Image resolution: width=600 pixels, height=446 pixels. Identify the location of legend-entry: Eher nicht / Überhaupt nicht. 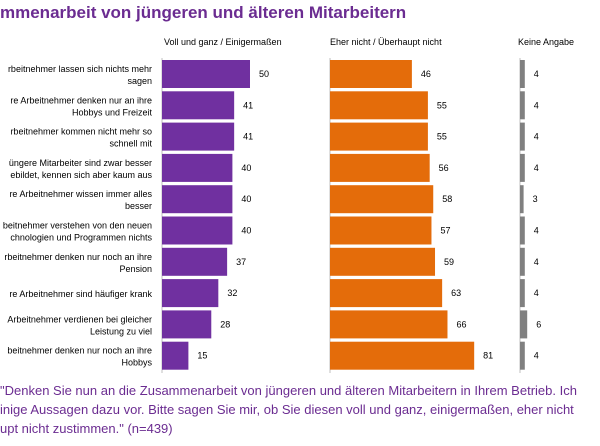
(386, 42).